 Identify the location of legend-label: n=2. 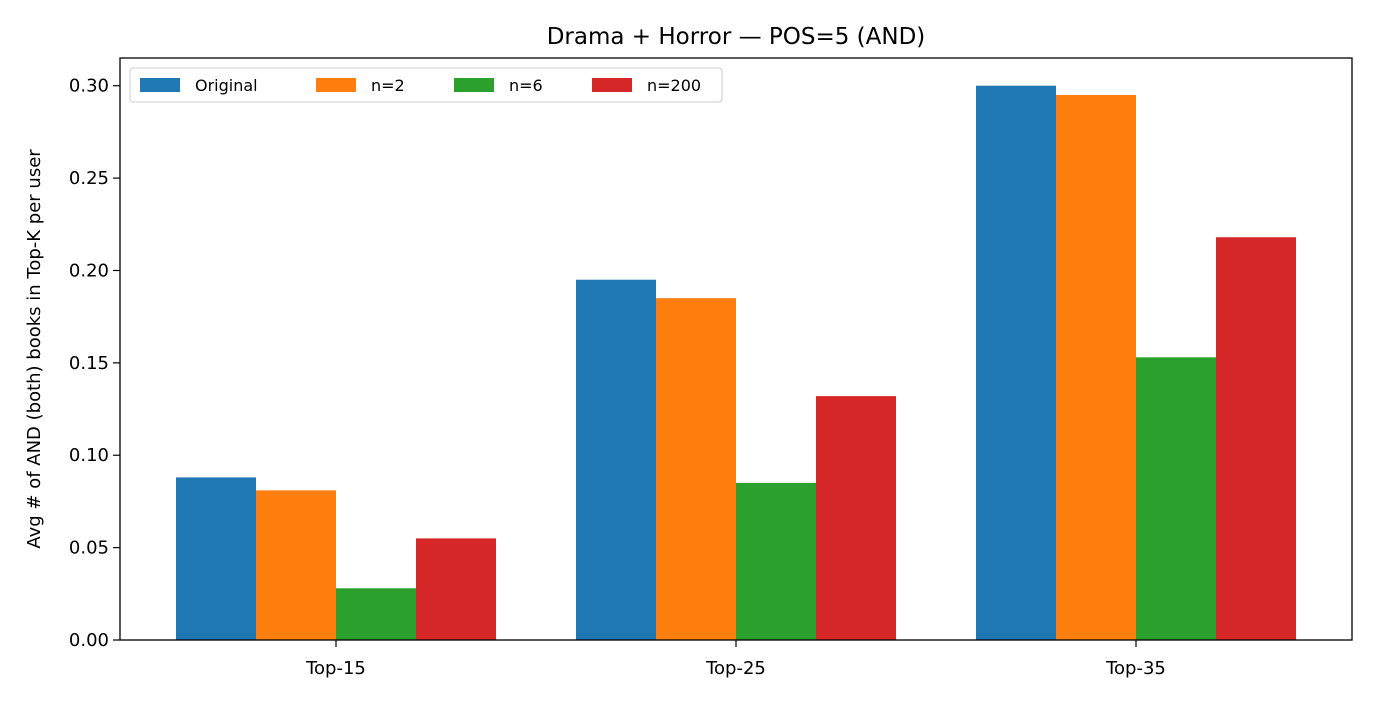
(388, 85).